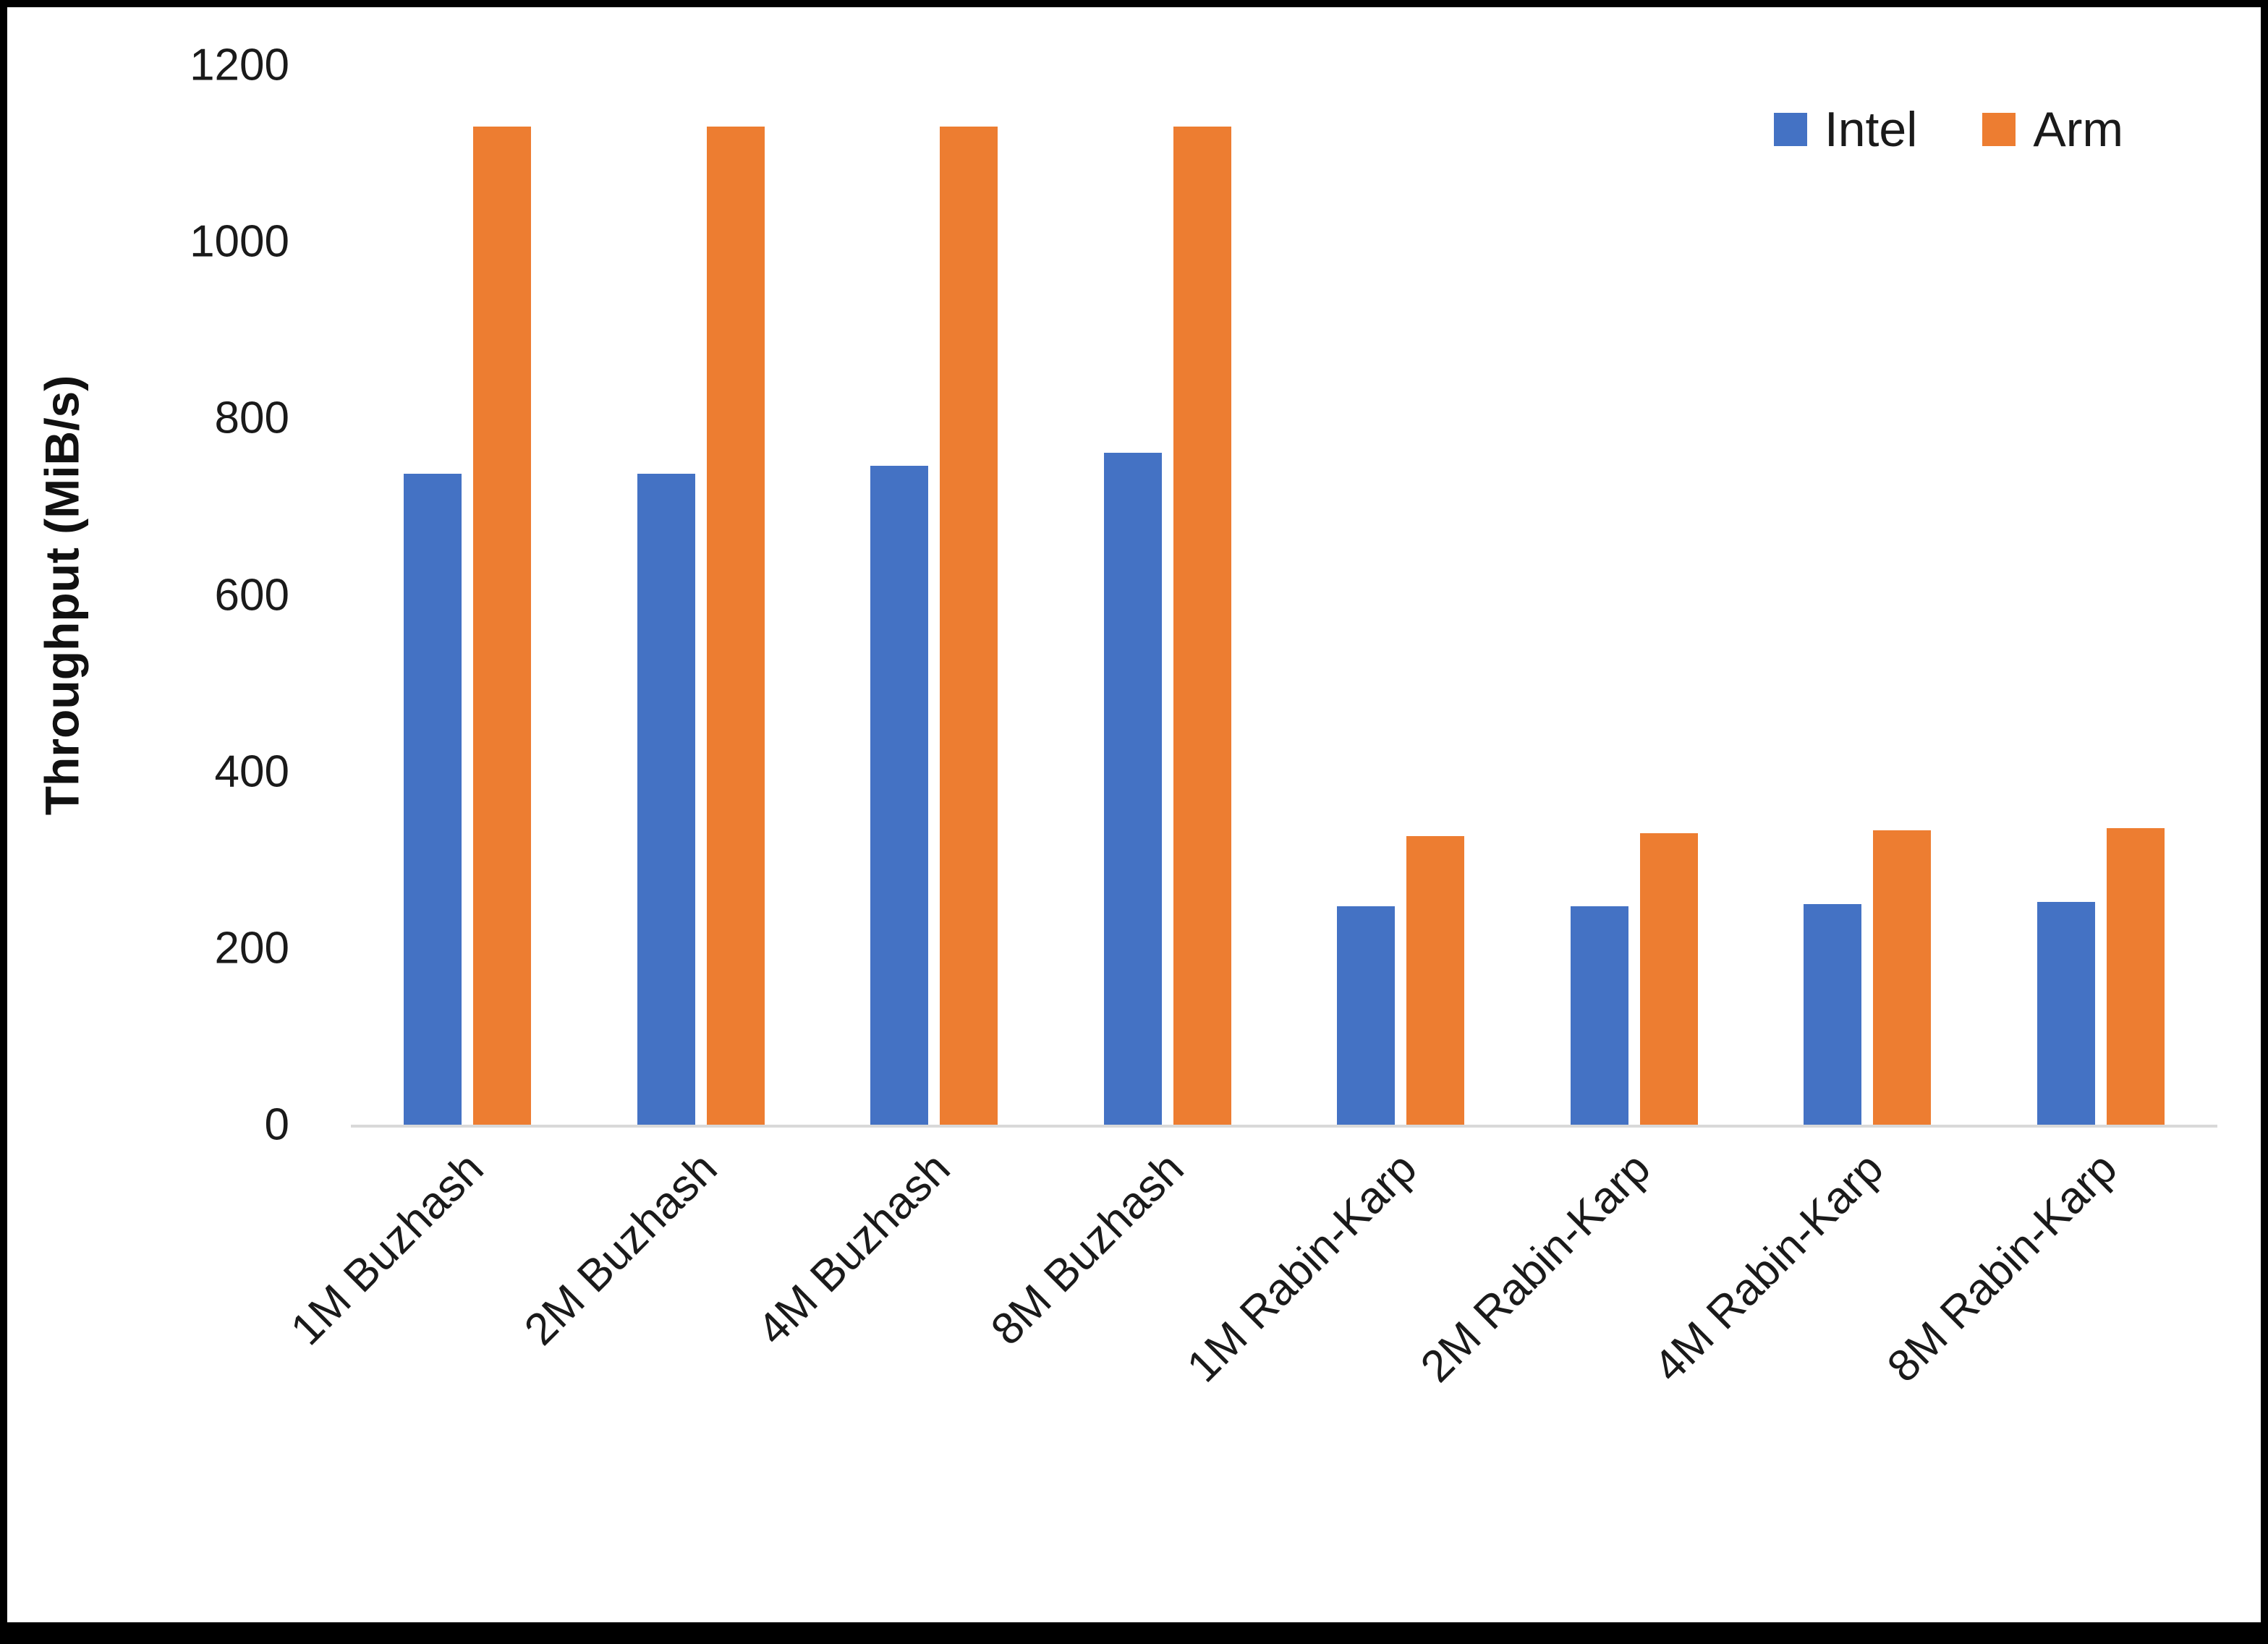 This screenshot has width=2268, height=1644. I want to click on legend-item-intel: Intel, so click(1845, 129).